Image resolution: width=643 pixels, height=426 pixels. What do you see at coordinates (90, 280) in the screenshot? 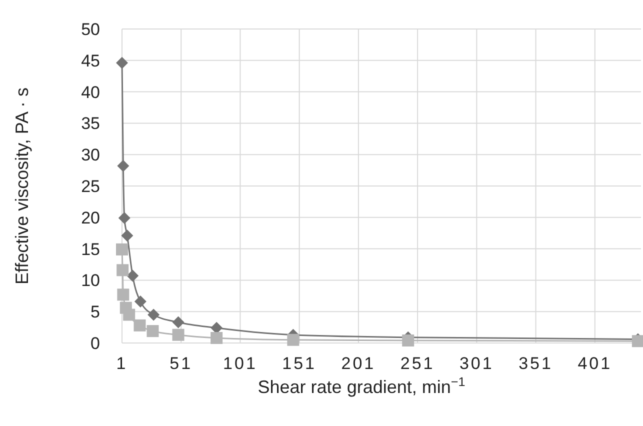
I see `y-tick-label: 10` at bounding box center [90, 280].